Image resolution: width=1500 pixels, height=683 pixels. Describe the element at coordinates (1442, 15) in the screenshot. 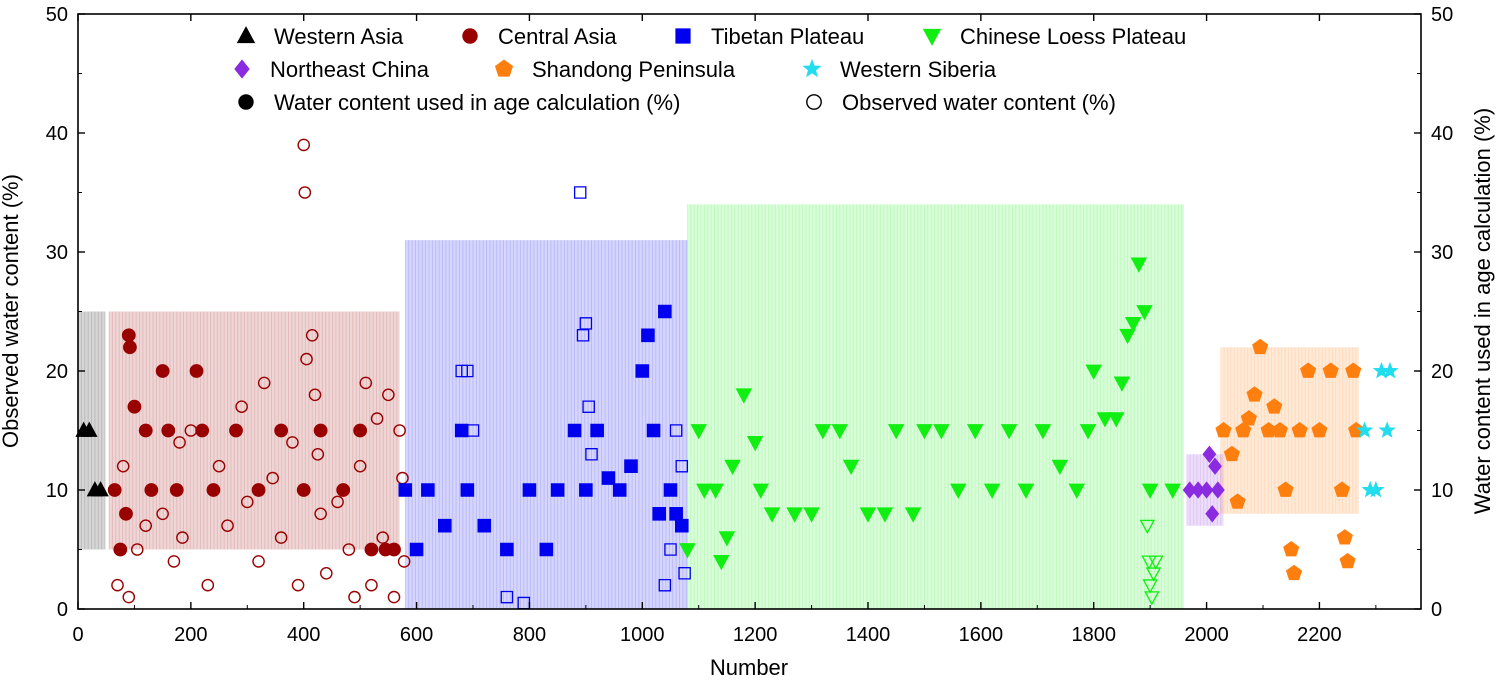

I see `y-tick-label-right: 50` at that location.